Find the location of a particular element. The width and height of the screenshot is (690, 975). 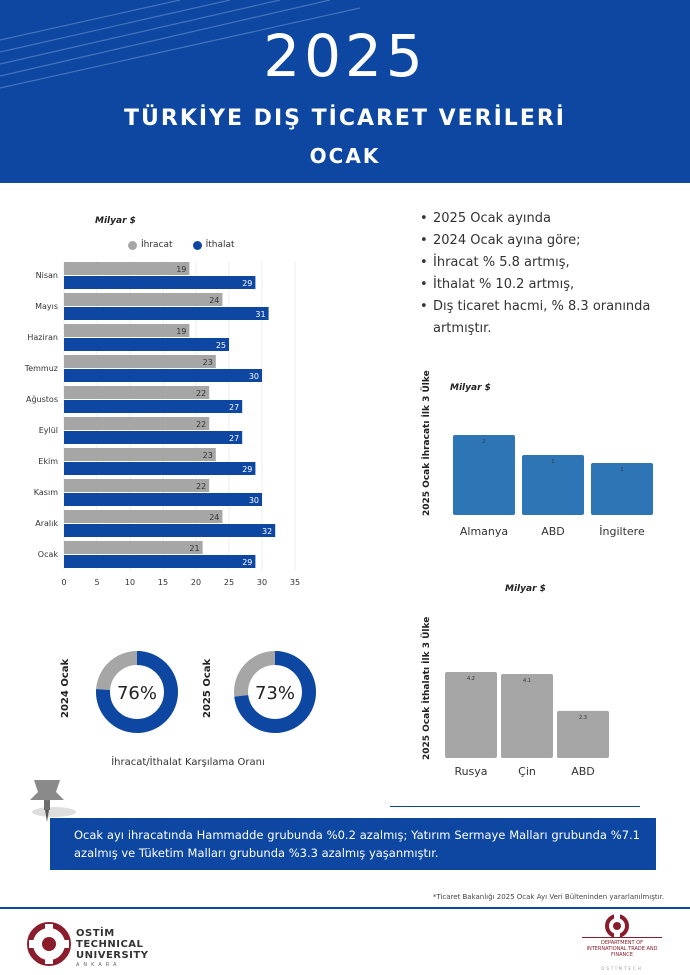

bar-value-label: 31 is located at coordinates (260, 314).